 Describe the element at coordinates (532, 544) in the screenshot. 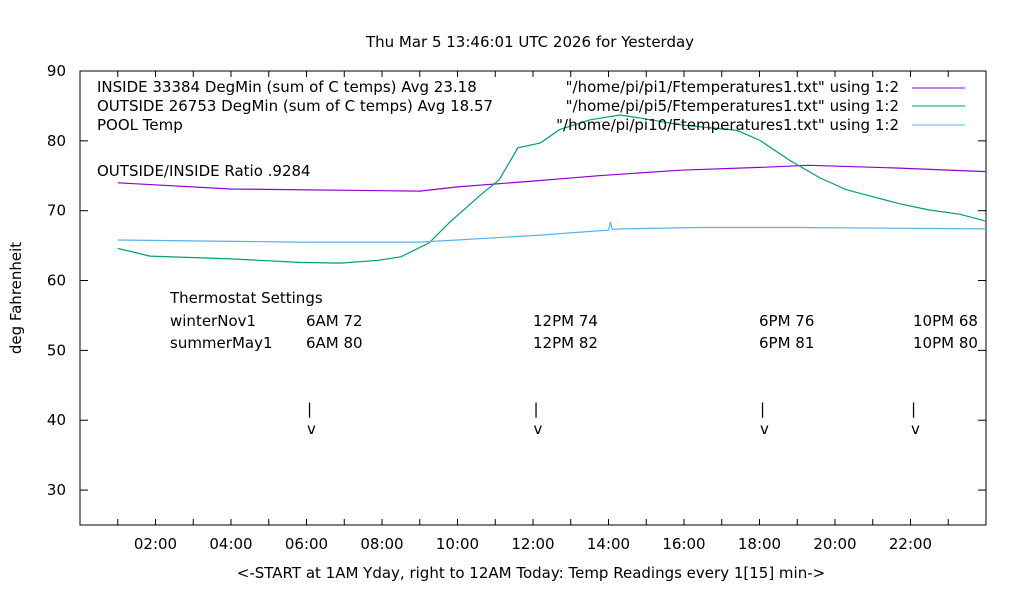

I see `x-tick-label: 12:00` at that location.